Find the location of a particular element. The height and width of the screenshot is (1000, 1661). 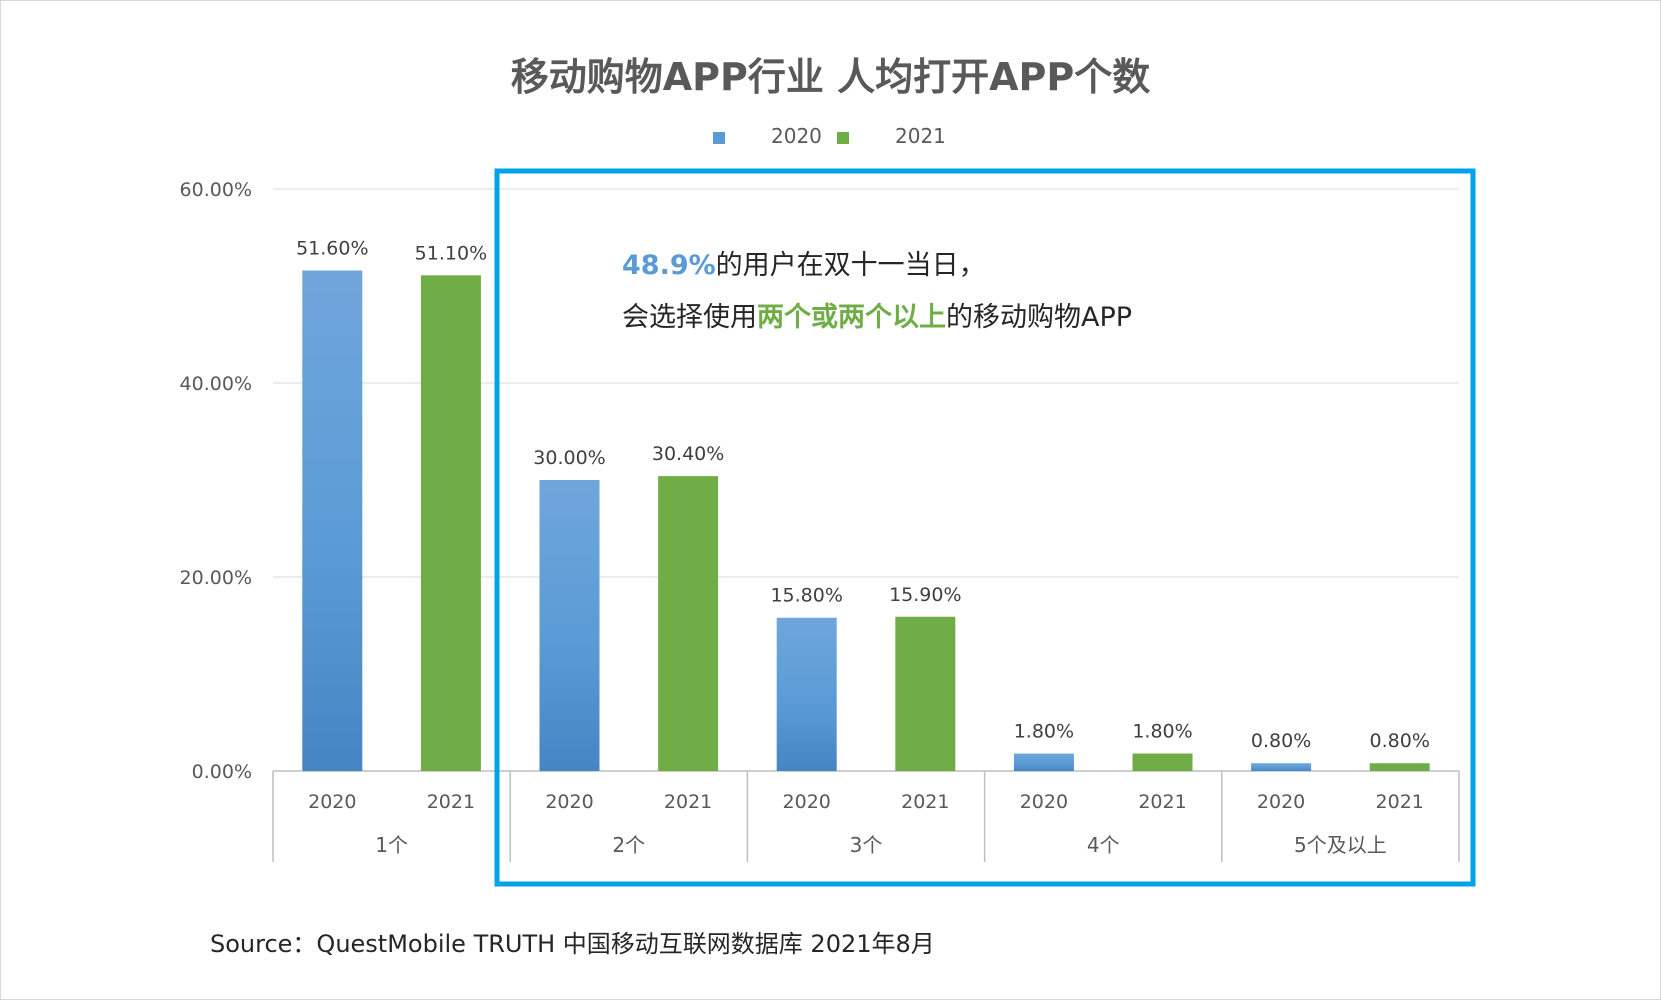

y-tick-label: 0.00% is located at coordinates (222, 772).